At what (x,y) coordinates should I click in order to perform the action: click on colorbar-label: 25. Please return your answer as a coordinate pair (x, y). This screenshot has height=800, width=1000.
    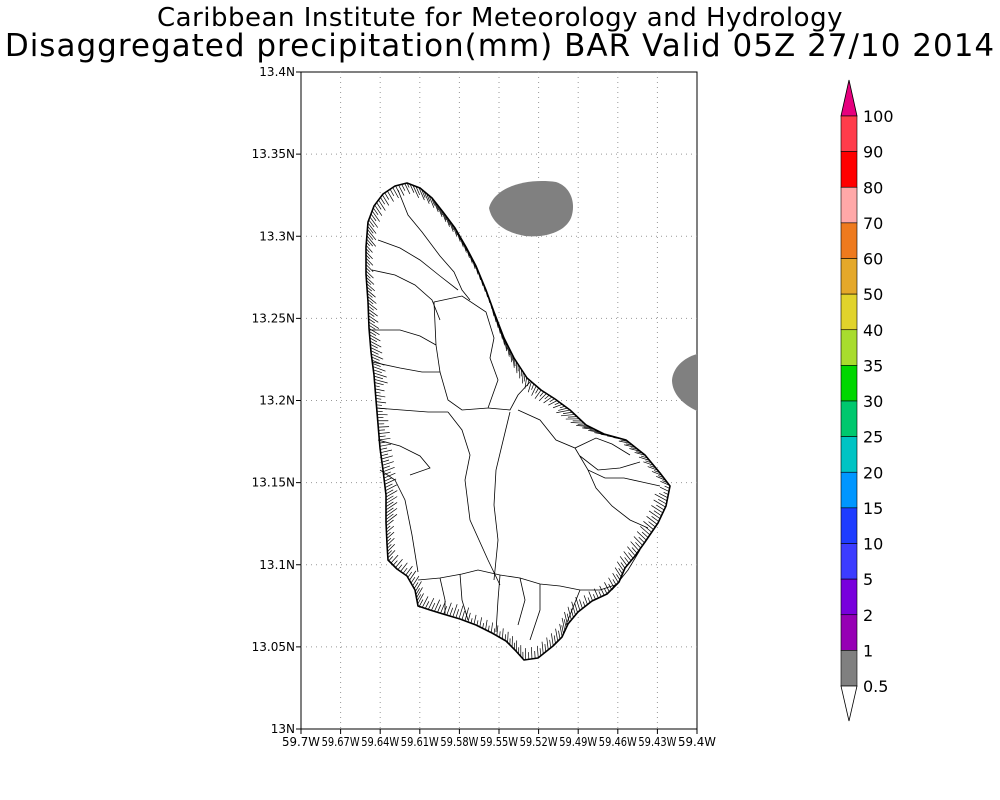
    Looking at the image, I should click on (873, 437).